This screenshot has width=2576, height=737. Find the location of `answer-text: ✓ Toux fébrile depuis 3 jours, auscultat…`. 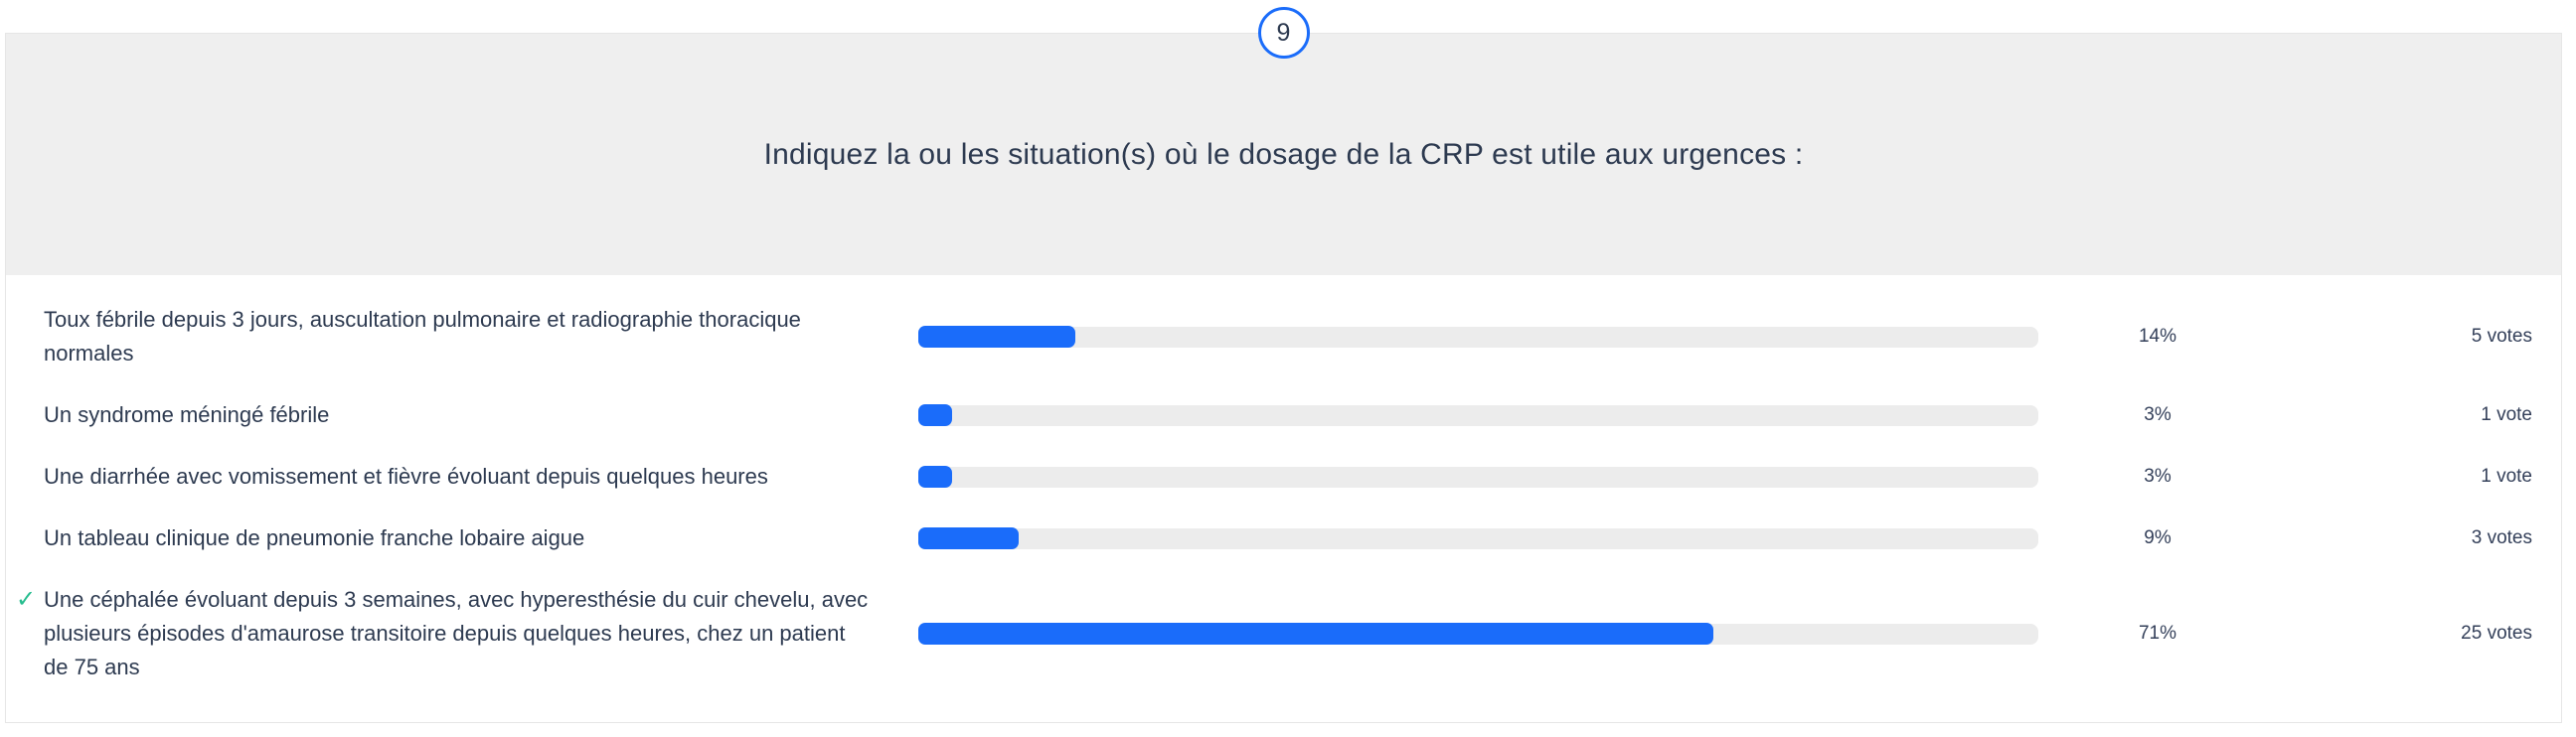

answer-text: ✓ Toux fébrile depuis 3 jours, auscultat… is located at coordinates (456, 336).